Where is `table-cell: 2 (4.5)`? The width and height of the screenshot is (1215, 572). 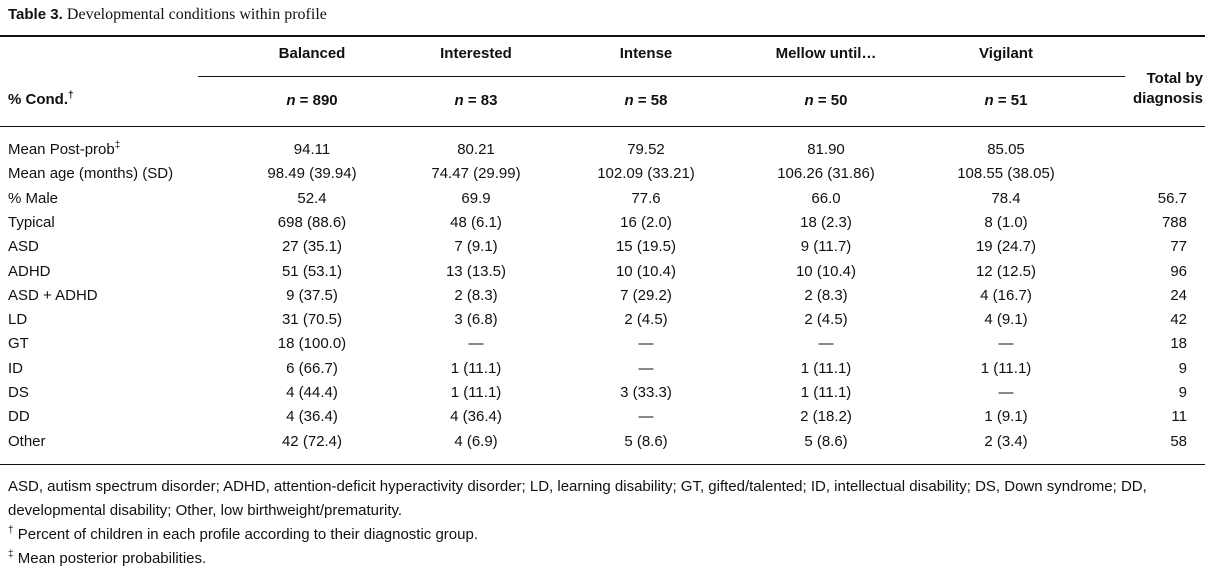 table-cell: 2 (4.5) is located at coordinates (826, 320).